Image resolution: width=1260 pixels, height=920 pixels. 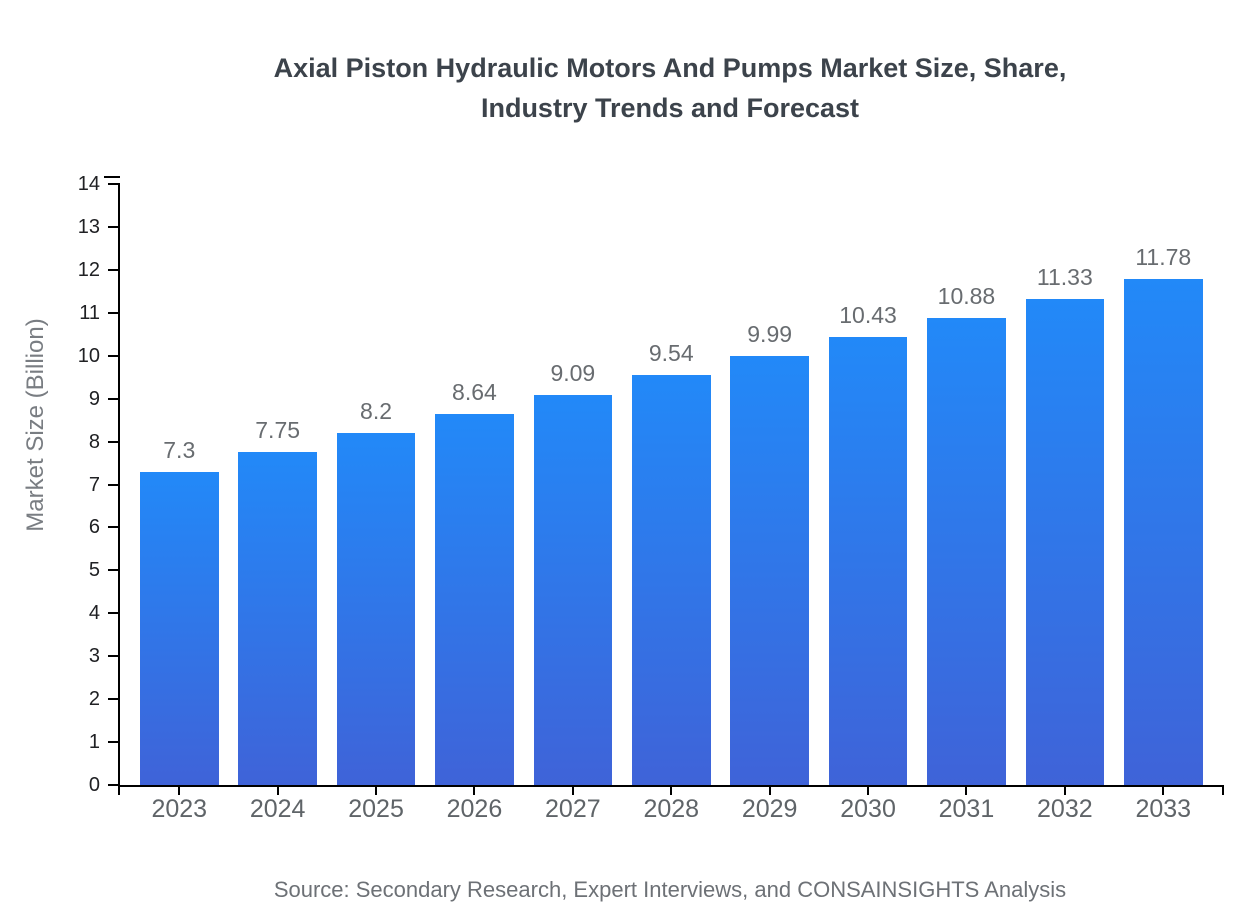 What do you see at coordinates (89, 312) in the screenshot?
I see `y-axis-tick-label: 11` at bounding box center [89, 312].